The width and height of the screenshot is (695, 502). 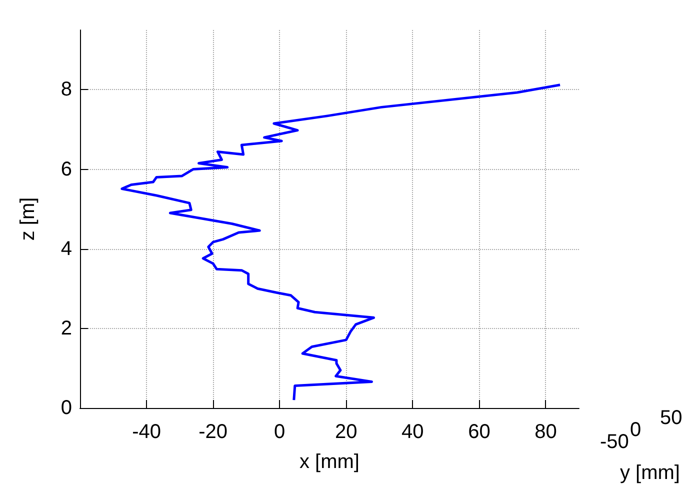 I want to click on y-axis-title: z [m], so click(x=28, y=219).